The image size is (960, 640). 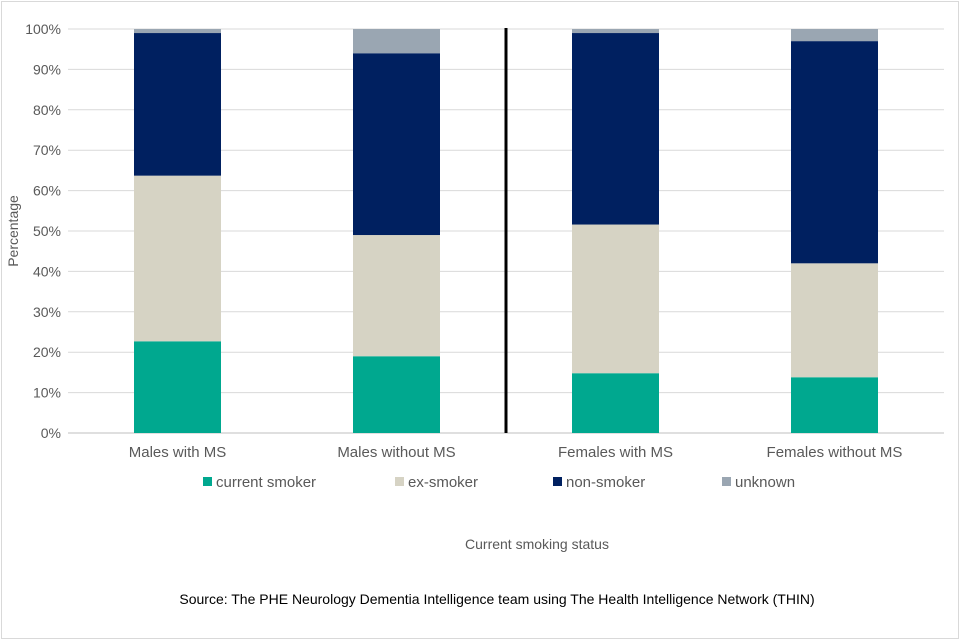 I want to click on y-tick-label: 100%, so click(x=43, y=29).